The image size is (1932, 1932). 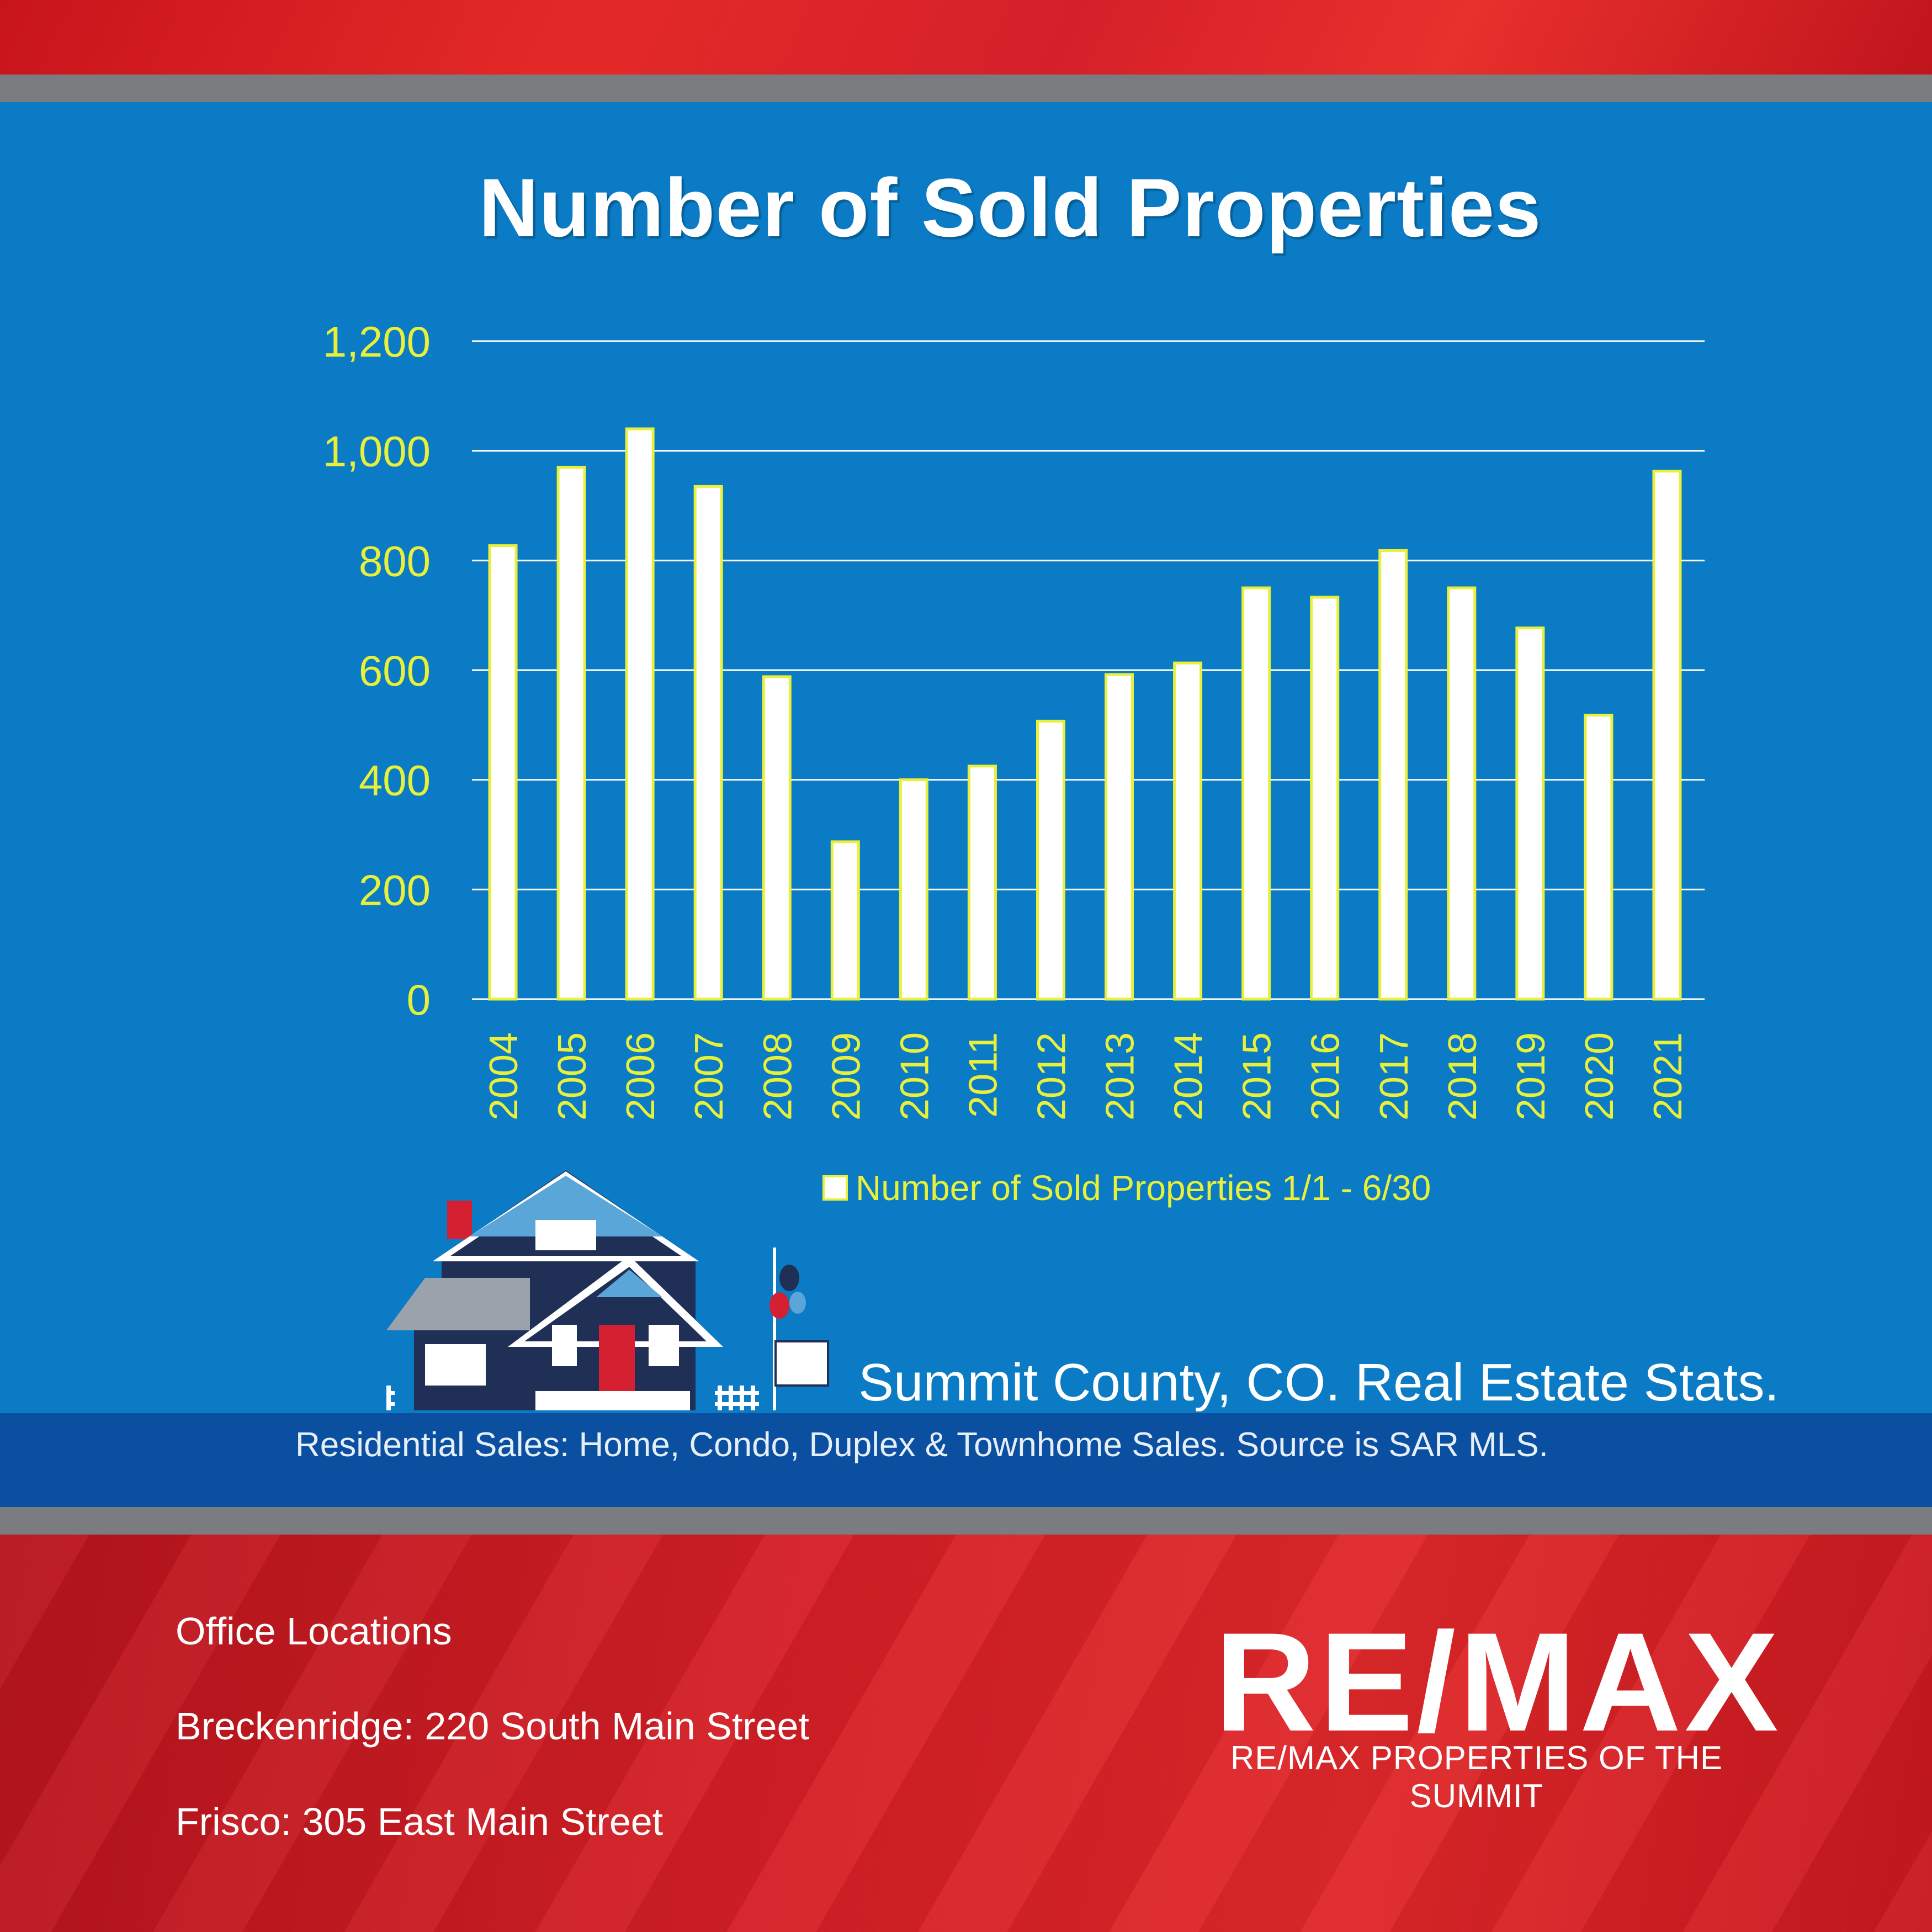 What do you see at coordinates (395, 781) in the screenshot?
I see `y-tick-label: 400` at bounding box center [395, 781].